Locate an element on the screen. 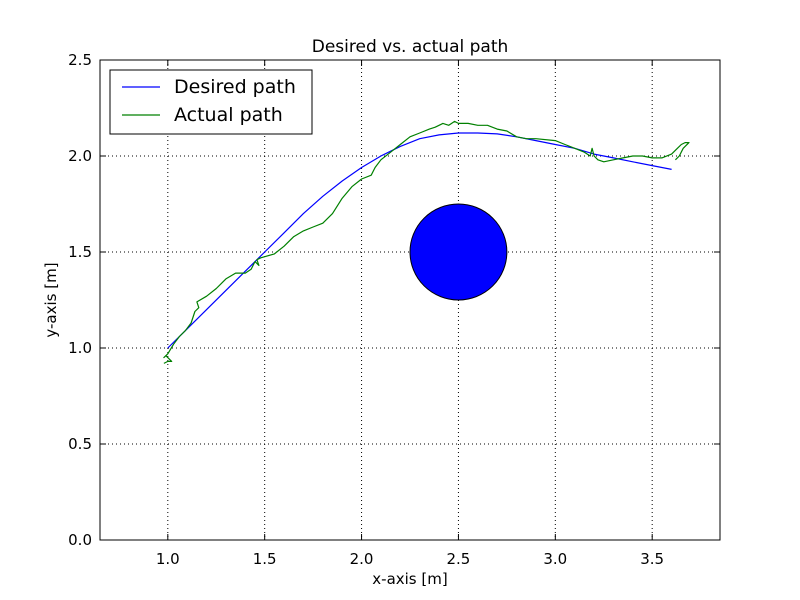 This screenshot has width=800, height=600. x-tick-label: 2.5 is located at coordinates (459, 559).